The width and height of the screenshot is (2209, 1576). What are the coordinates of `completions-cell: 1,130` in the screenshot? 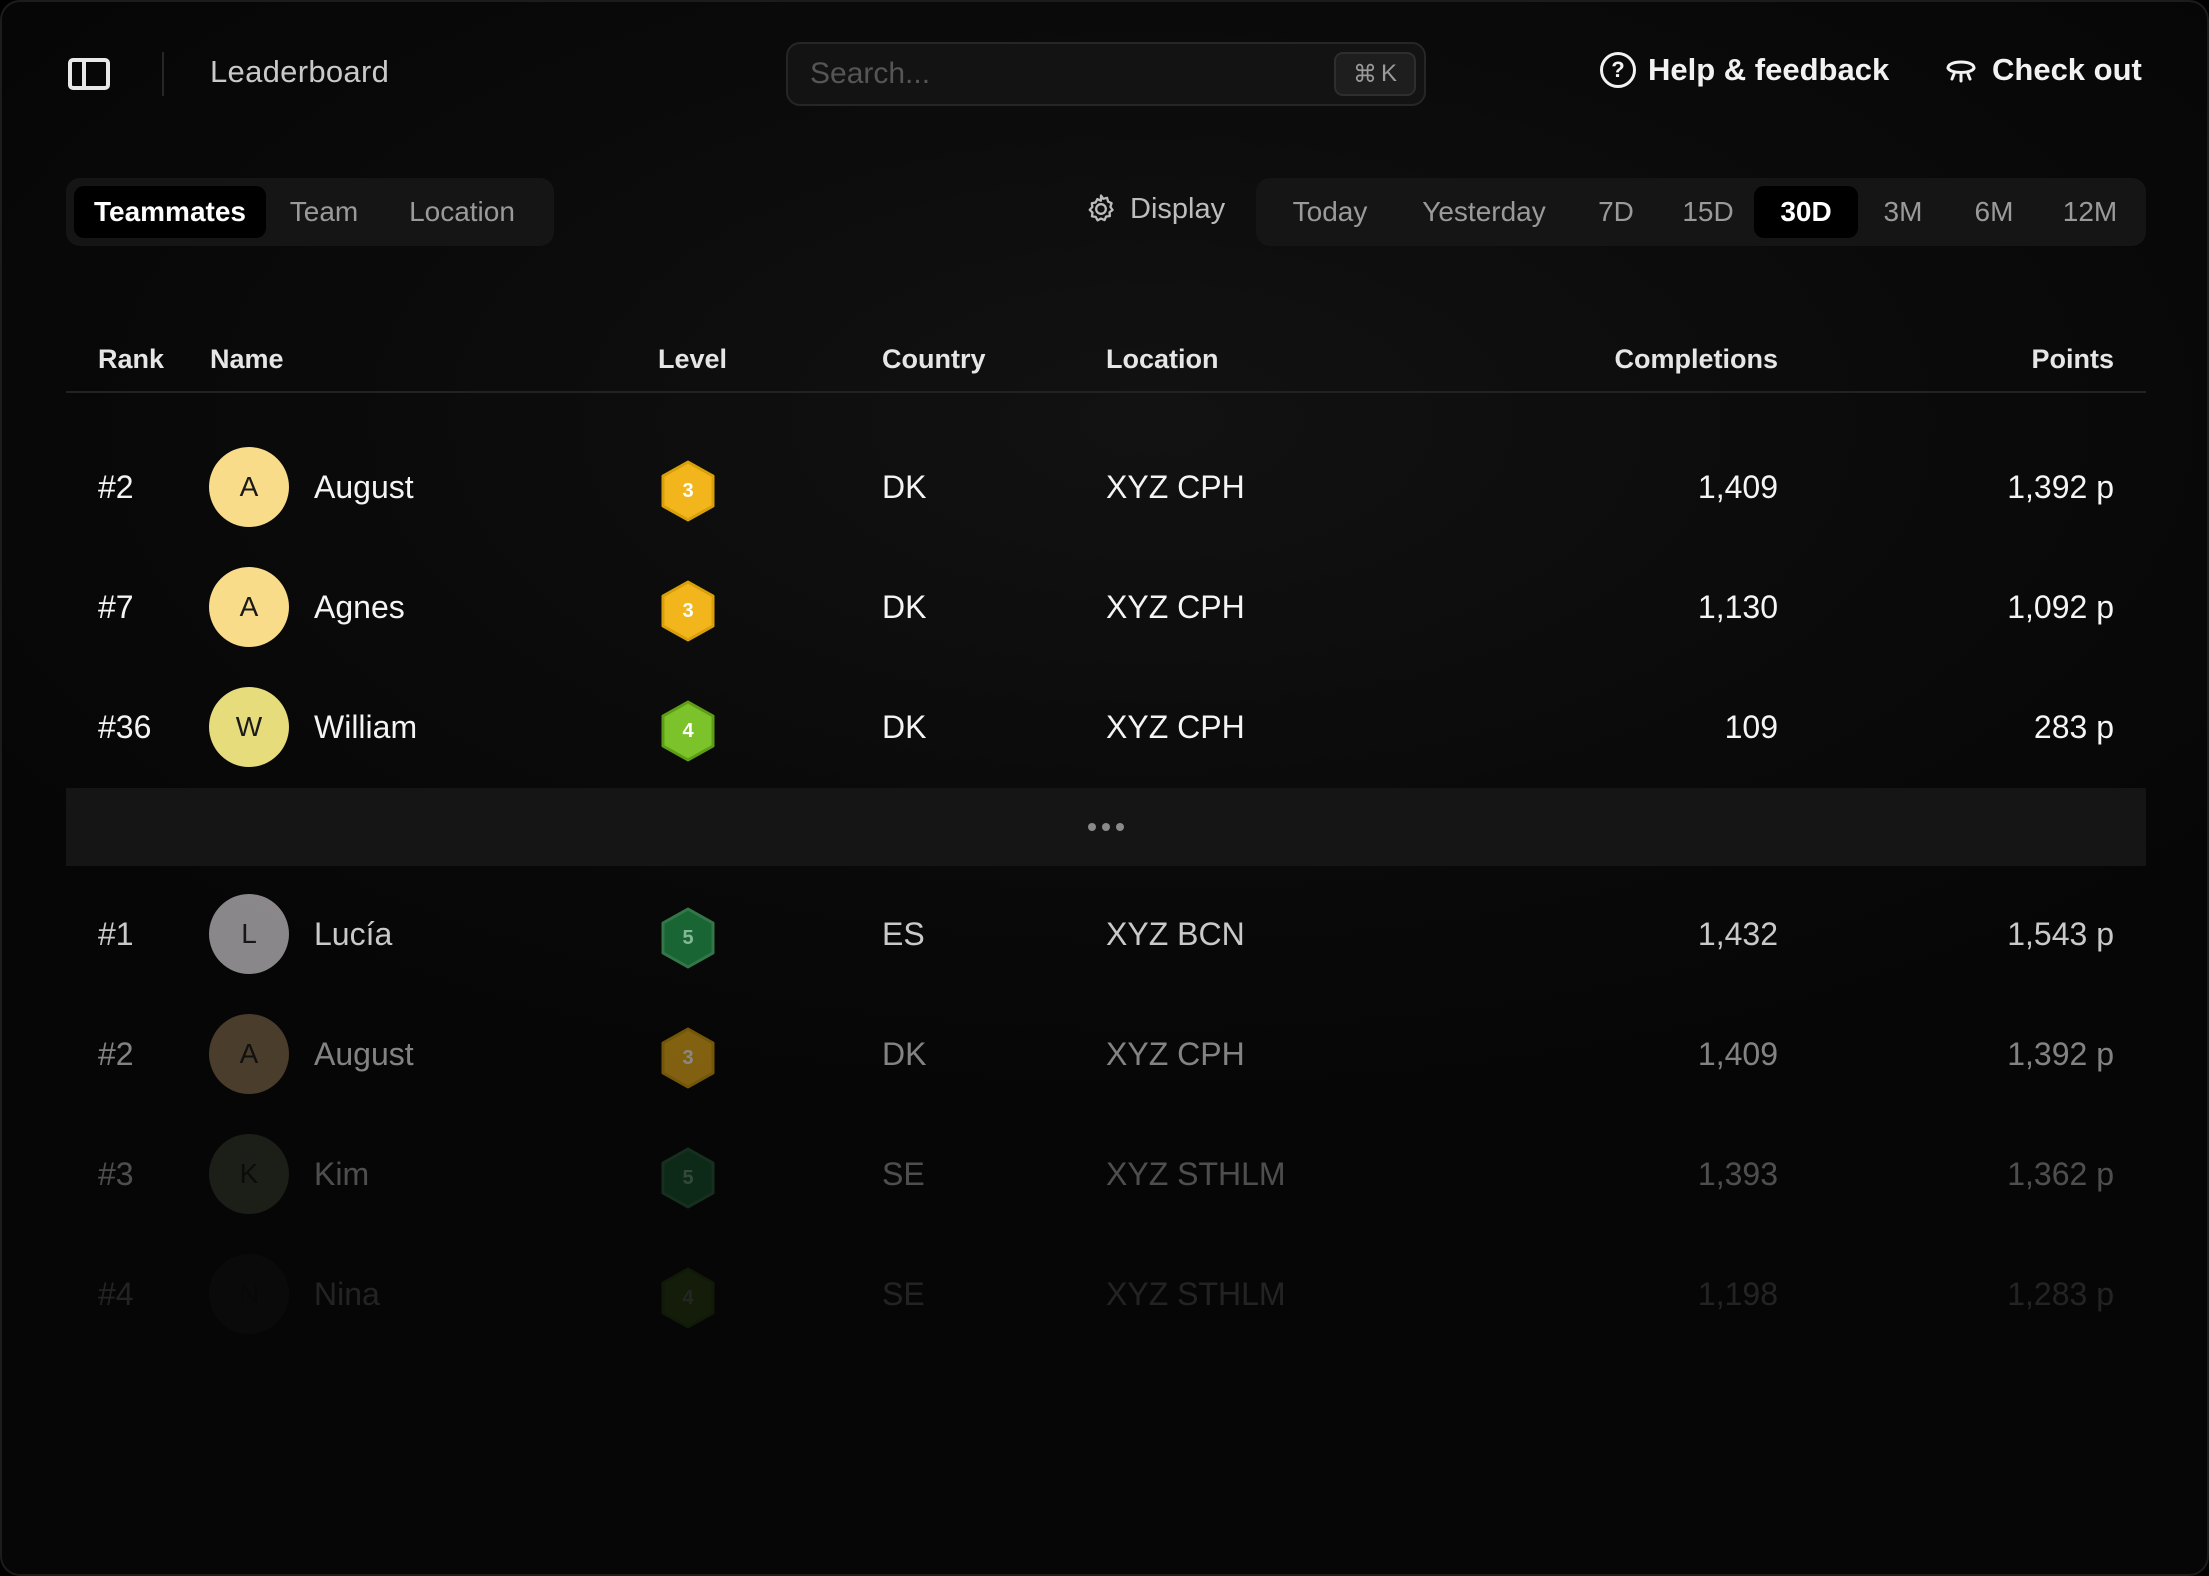 It's located at (1737, 606).